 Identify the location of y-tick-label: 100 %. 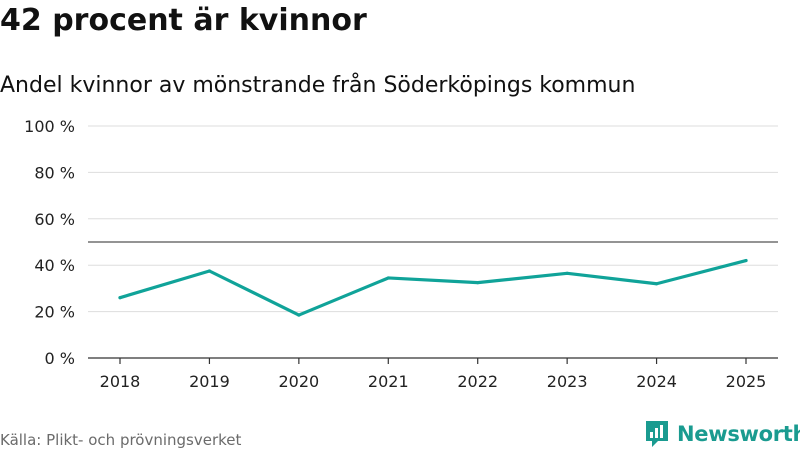
(49, 126).